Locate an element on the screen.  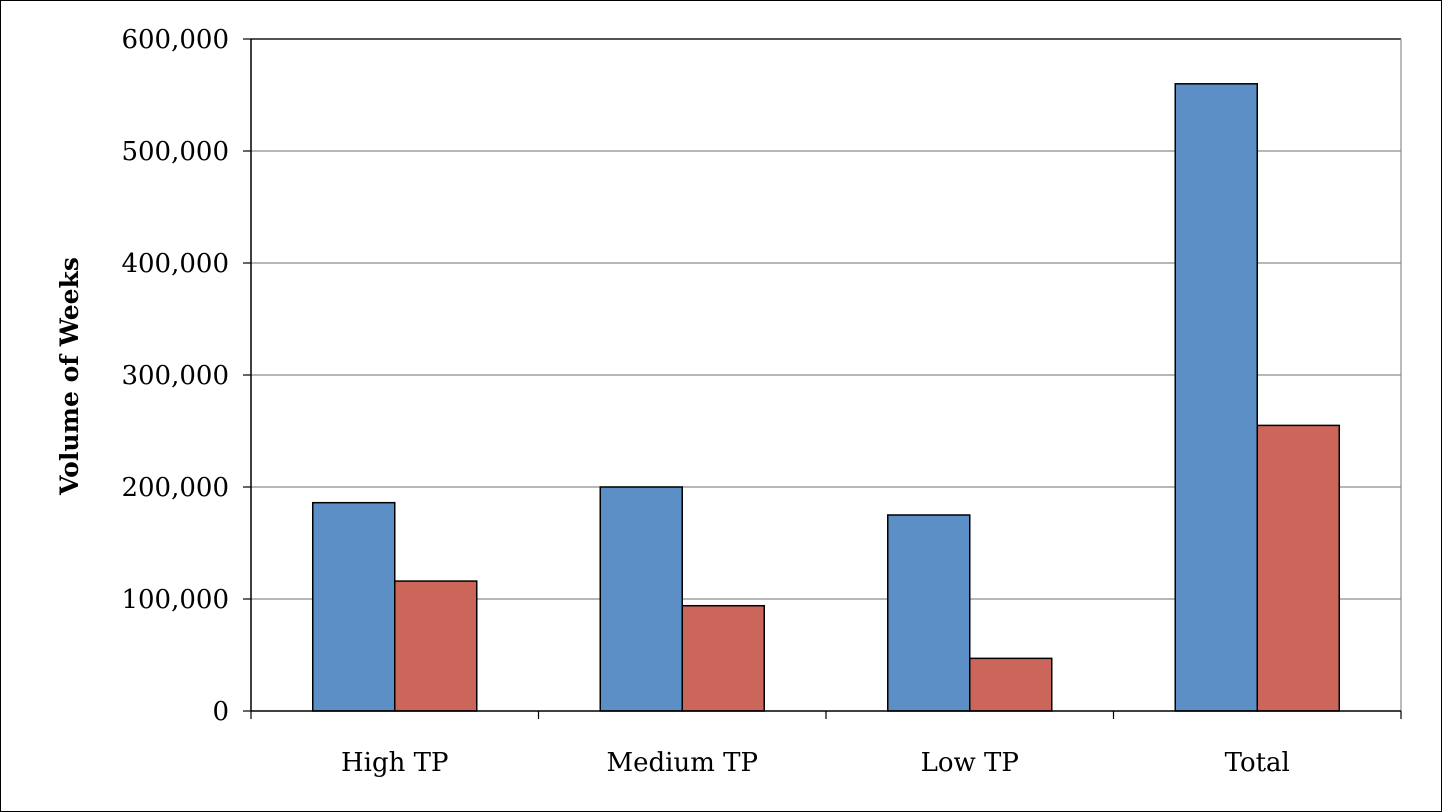
y-tick-label: 0 is located at coordinates (220, 712).